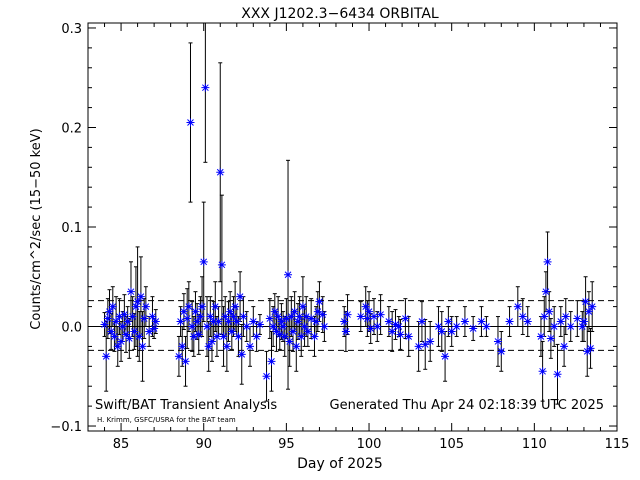 The image size is (640, 480). Describe the element at coordinates (71, 128) in the screenshot. I see `y-tick-label: 0.2` at that location.